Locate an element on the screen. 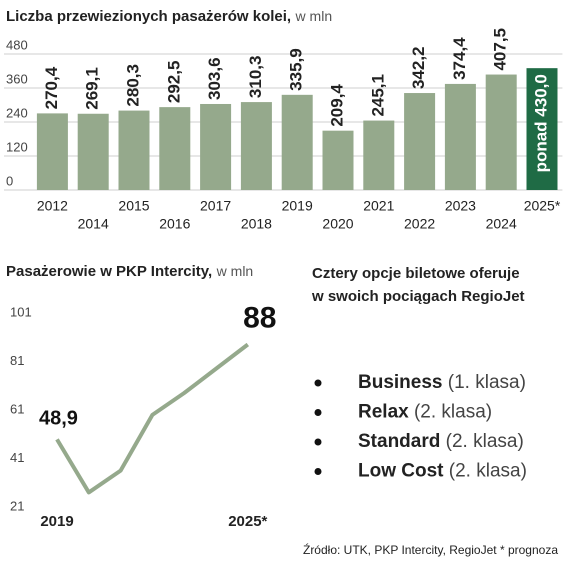  value-label: ponad 430,0 is located at coordinates (540, 123).